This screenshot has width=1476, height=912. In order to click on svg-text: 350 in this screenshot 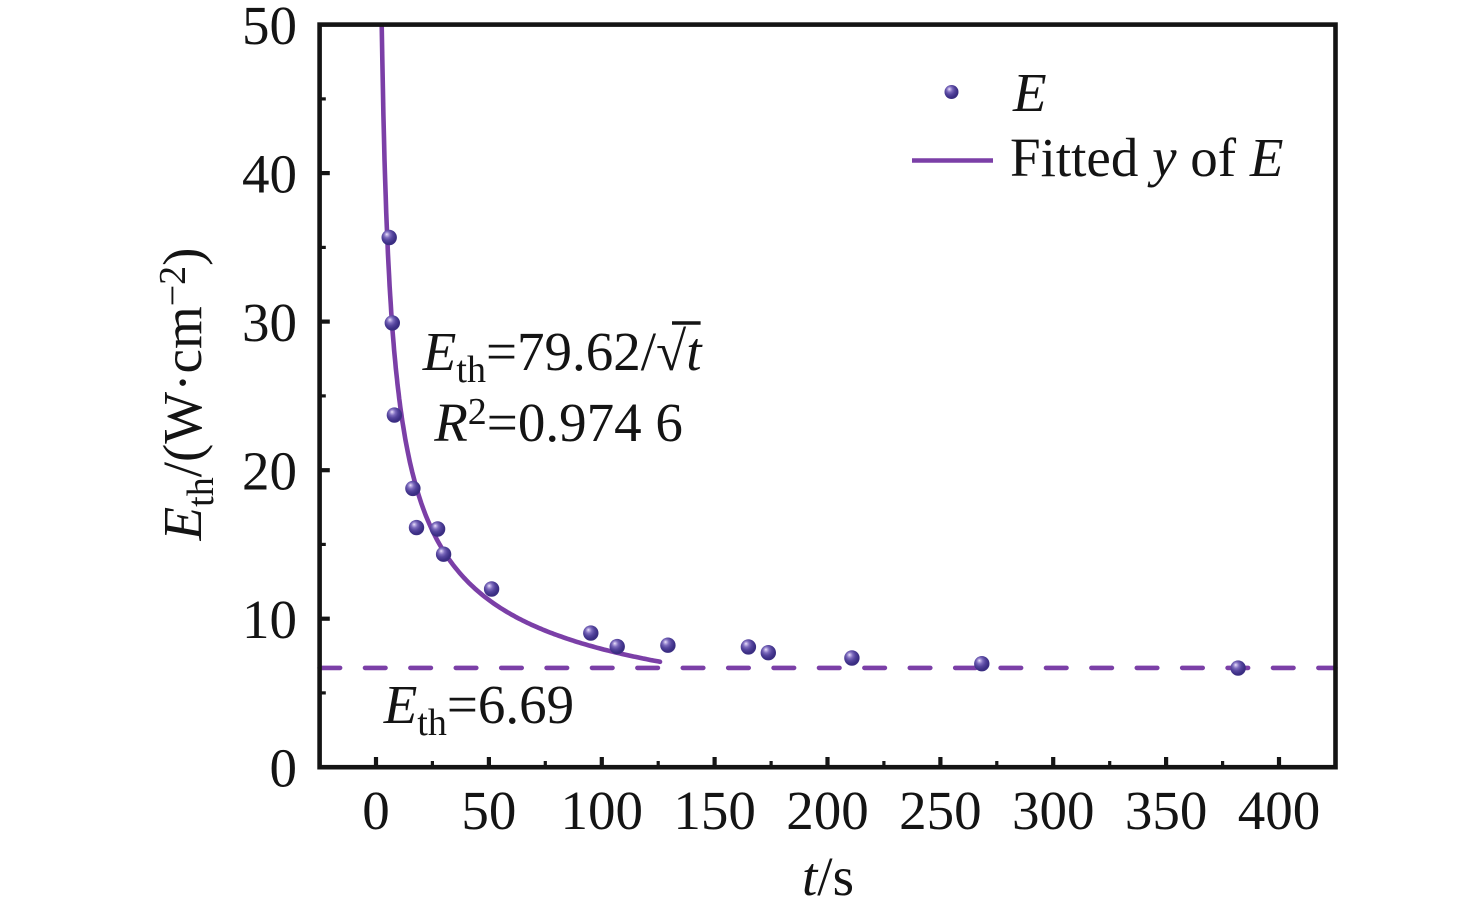, I will do `click(1166, 810)`.